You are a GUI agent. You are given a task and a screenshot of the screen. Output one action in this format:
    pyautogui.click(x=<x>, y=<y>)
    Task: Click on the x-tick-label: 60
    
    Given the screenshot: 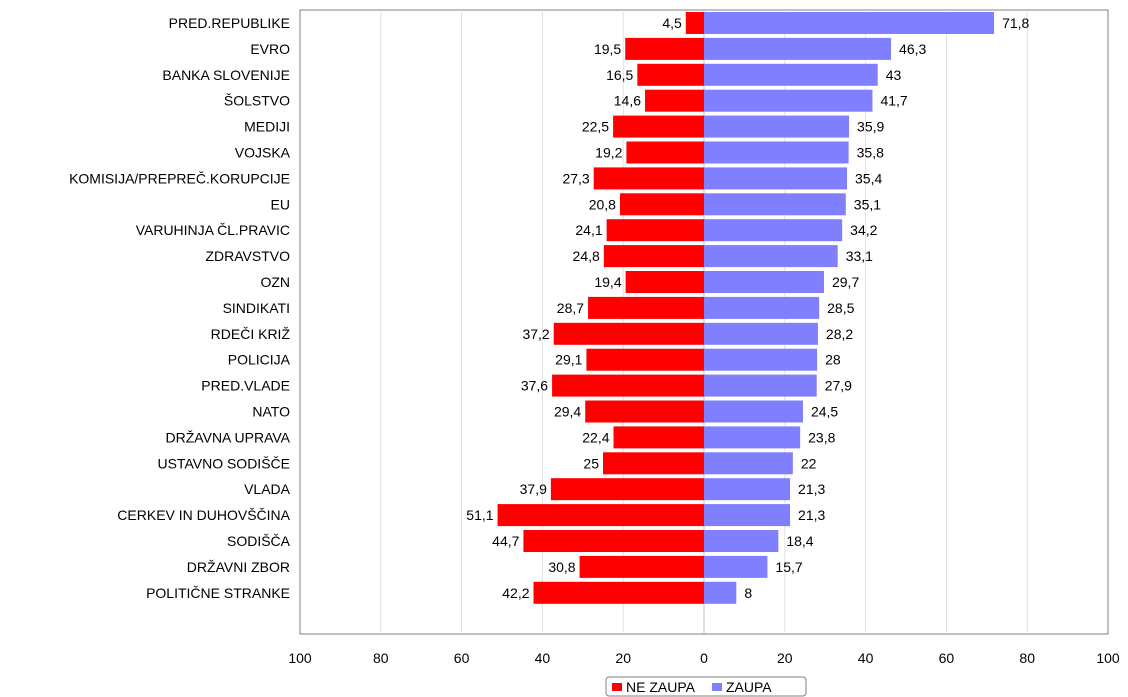 What is the action you would take?
    pyautogui.click(x=462, y=658)
    